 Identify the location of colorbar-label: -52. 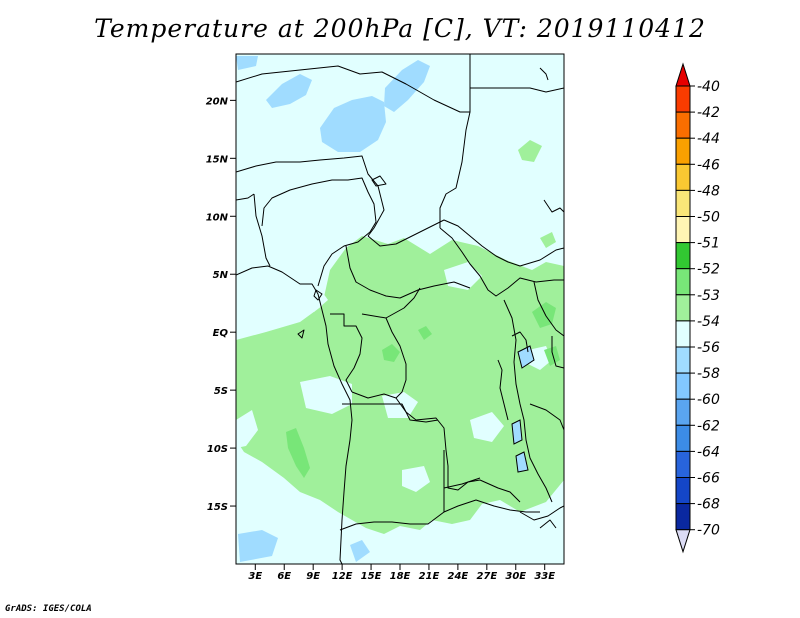
(708, 270).